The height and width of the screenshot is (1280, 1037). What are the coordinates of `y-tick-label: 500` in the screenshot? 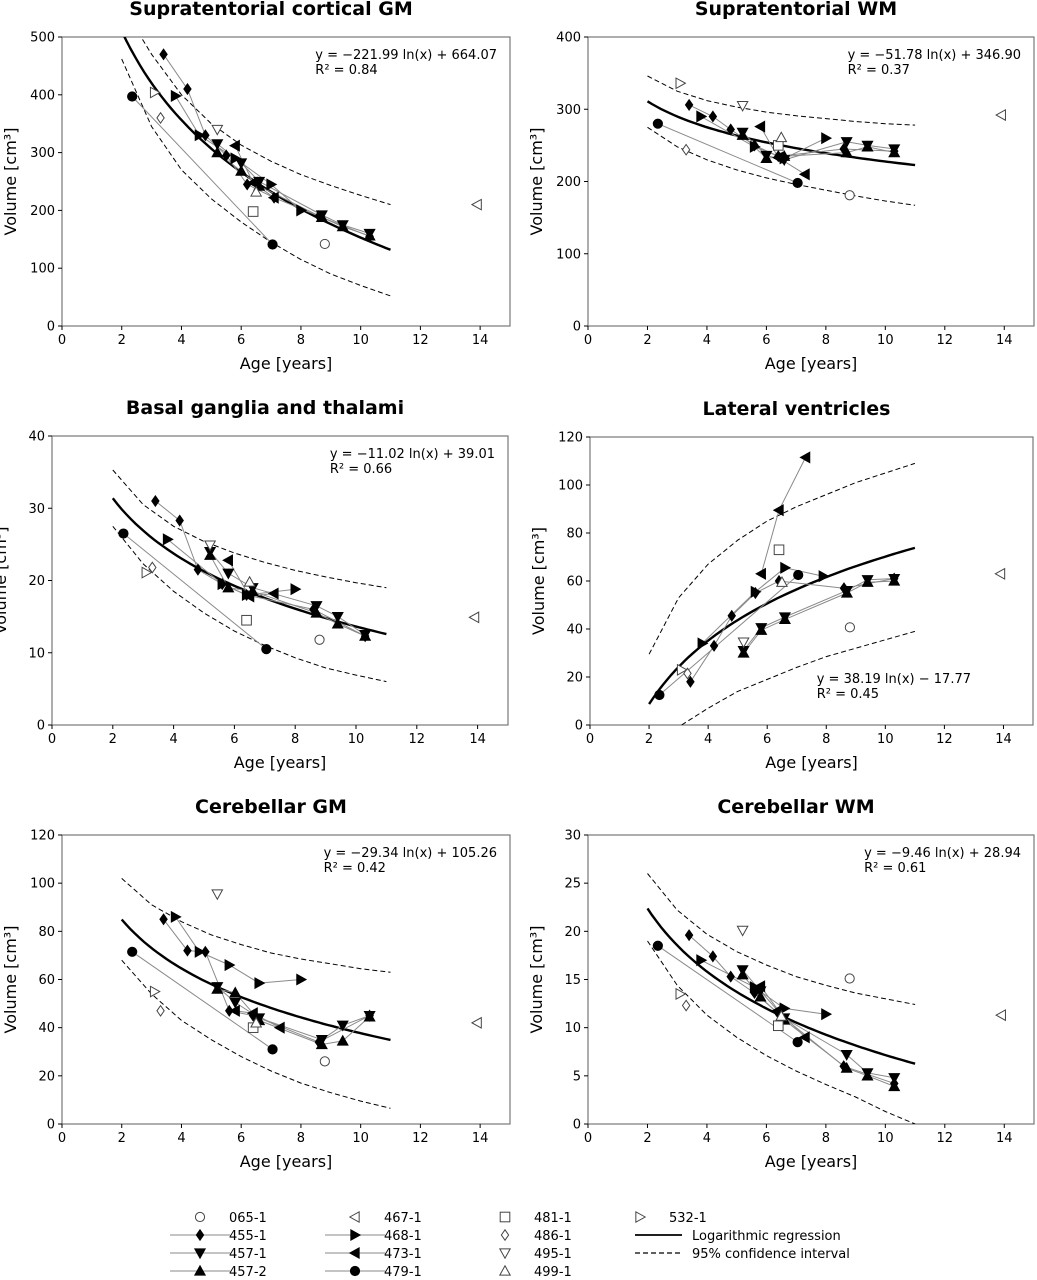 It's located at (42, 38).